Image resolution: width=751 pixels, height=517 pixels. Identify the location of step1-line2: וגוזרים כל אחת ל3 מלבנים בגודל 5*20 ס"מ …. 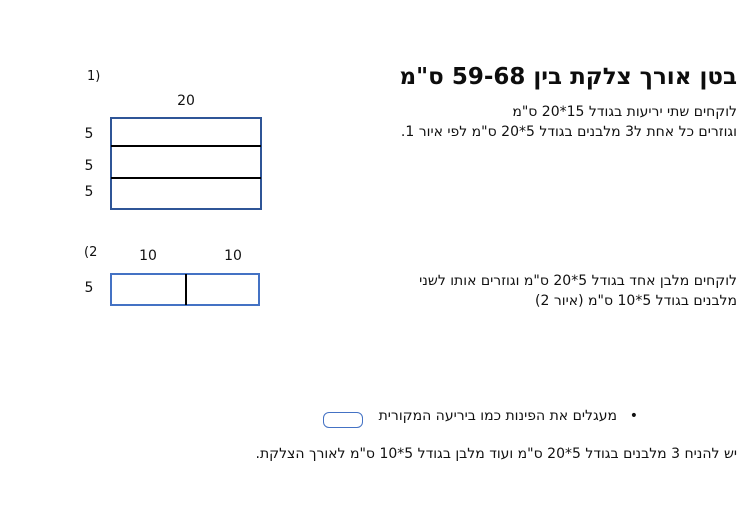
(568, 132).